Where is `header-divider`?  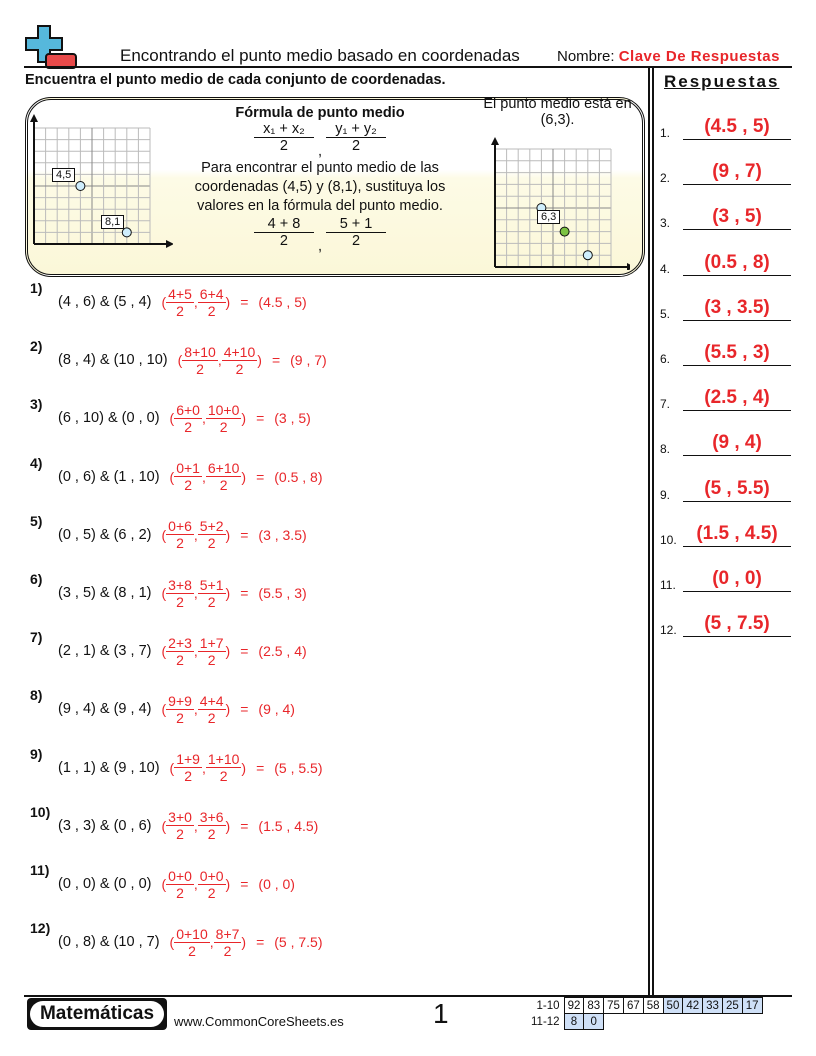
header-divider is located at coordinates (408, 67).